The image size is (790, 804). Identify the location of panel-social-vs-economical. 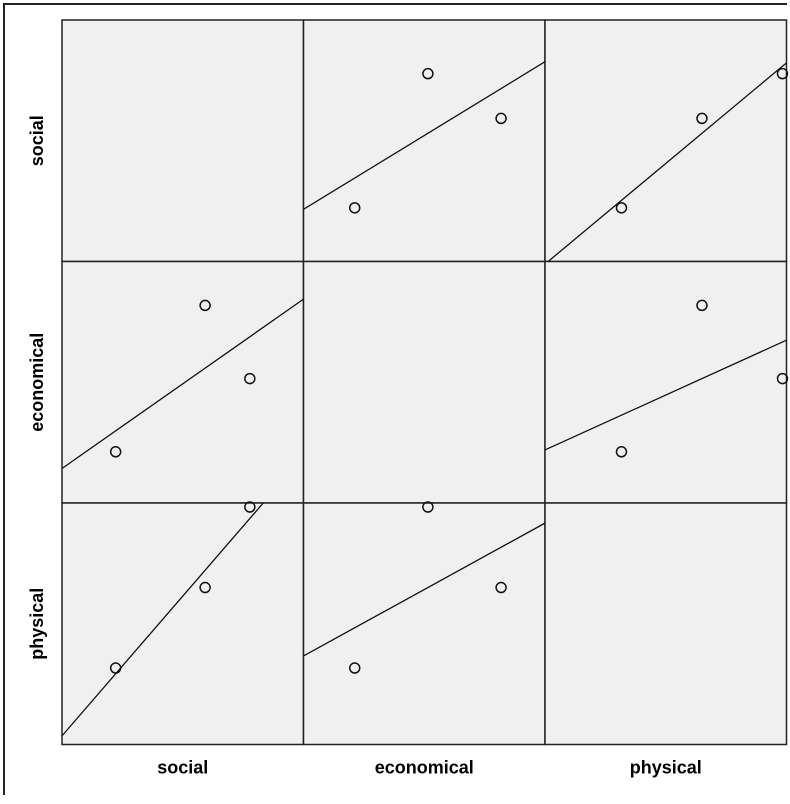
(424, 141).